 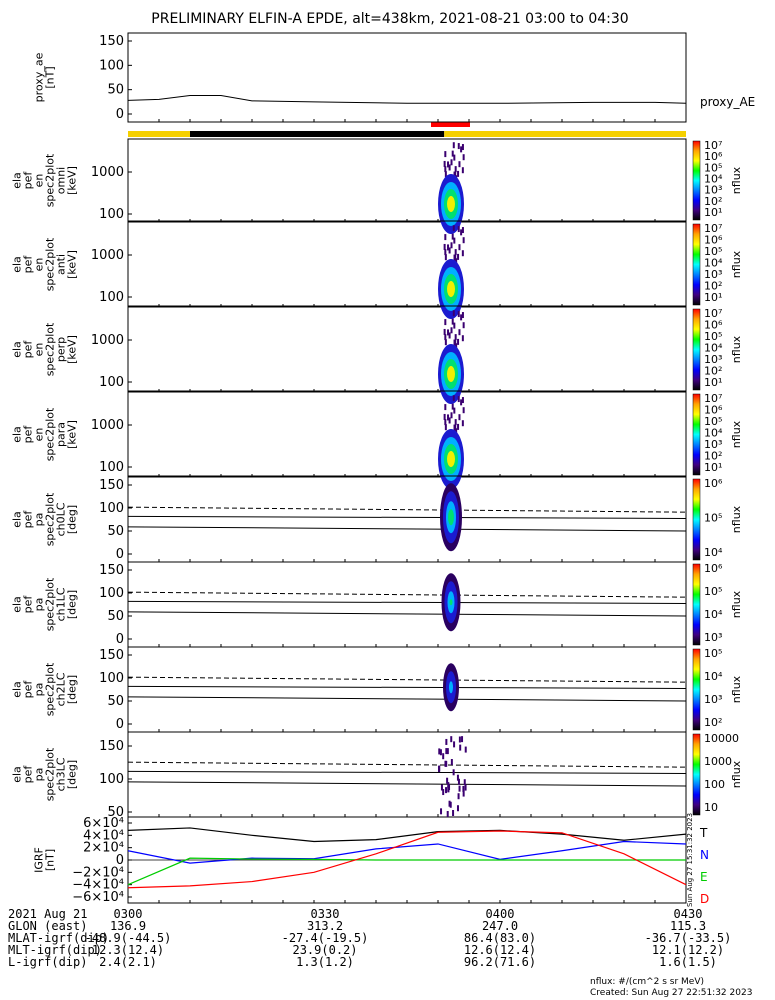 What do you see at coordinates (736, 349) in the screenshot?
I see `colorbar-title-2: nflux` at bounding box center [736, 349].